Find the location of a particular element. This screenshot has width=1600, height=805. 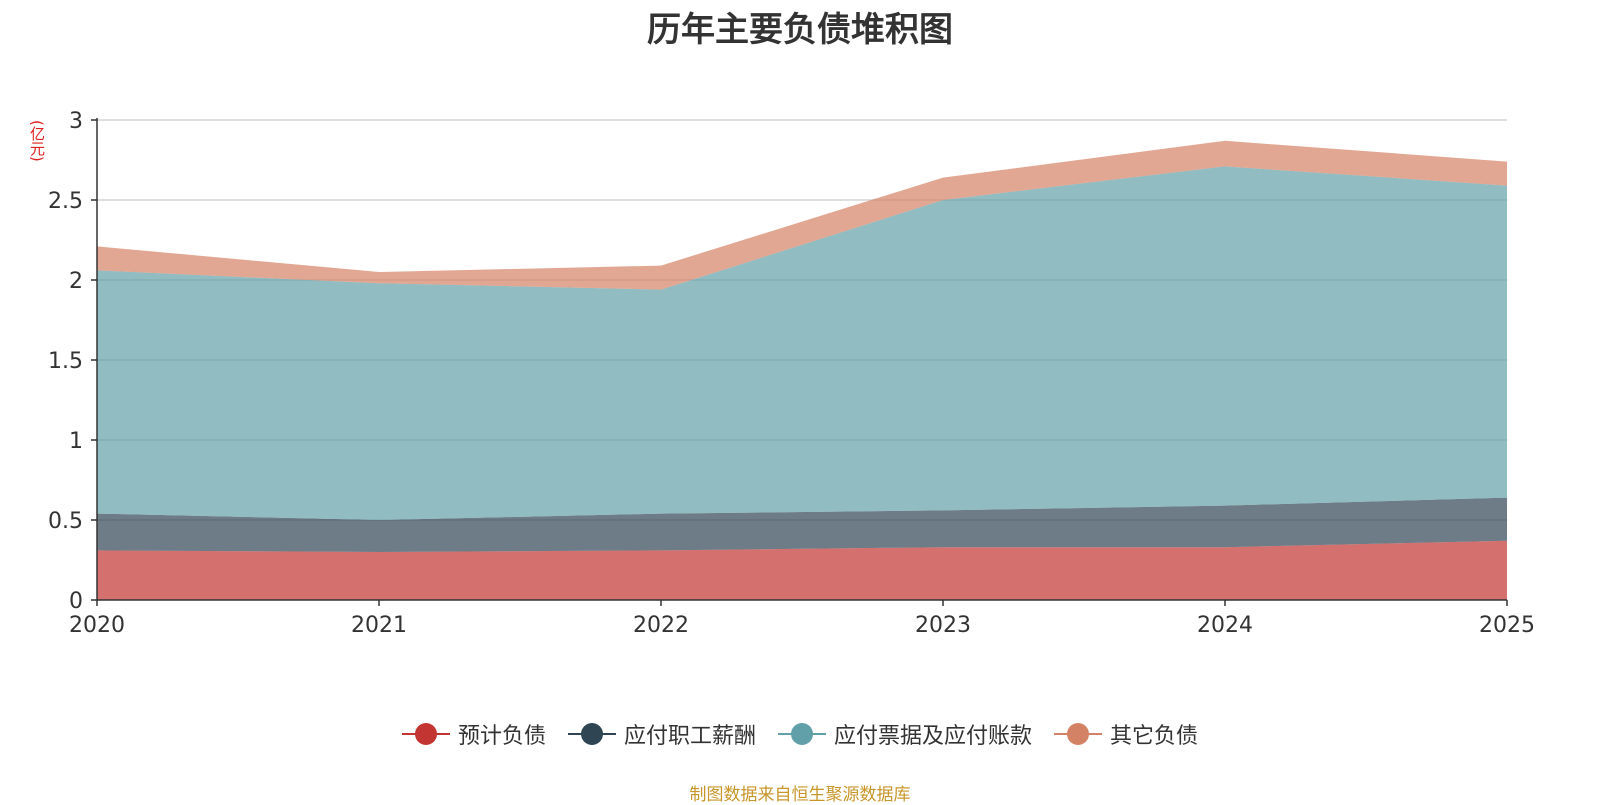

x-tick-label: 2023 is located at coordinates (943, 625).